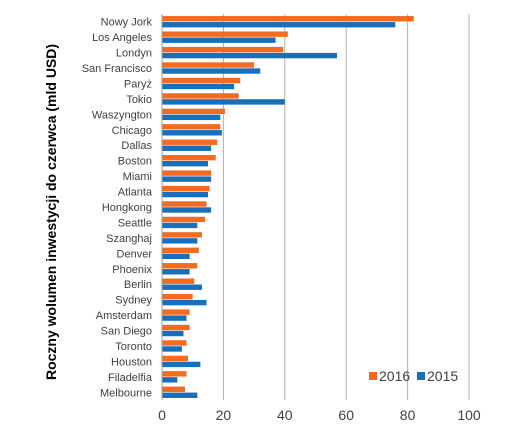 The width and height of the screenshot is (528, 431). I want to click on legend-swatch-2015, so click(421, 376).